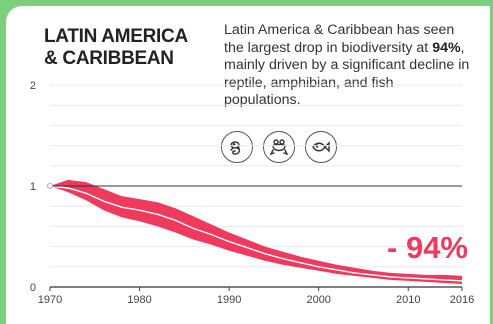 This screenshot has width=493, height=324. What do you see at coordinates (229, 300) in the screenshot?
I see `x-tick-label: 1990` at bounding box center [229, 300].